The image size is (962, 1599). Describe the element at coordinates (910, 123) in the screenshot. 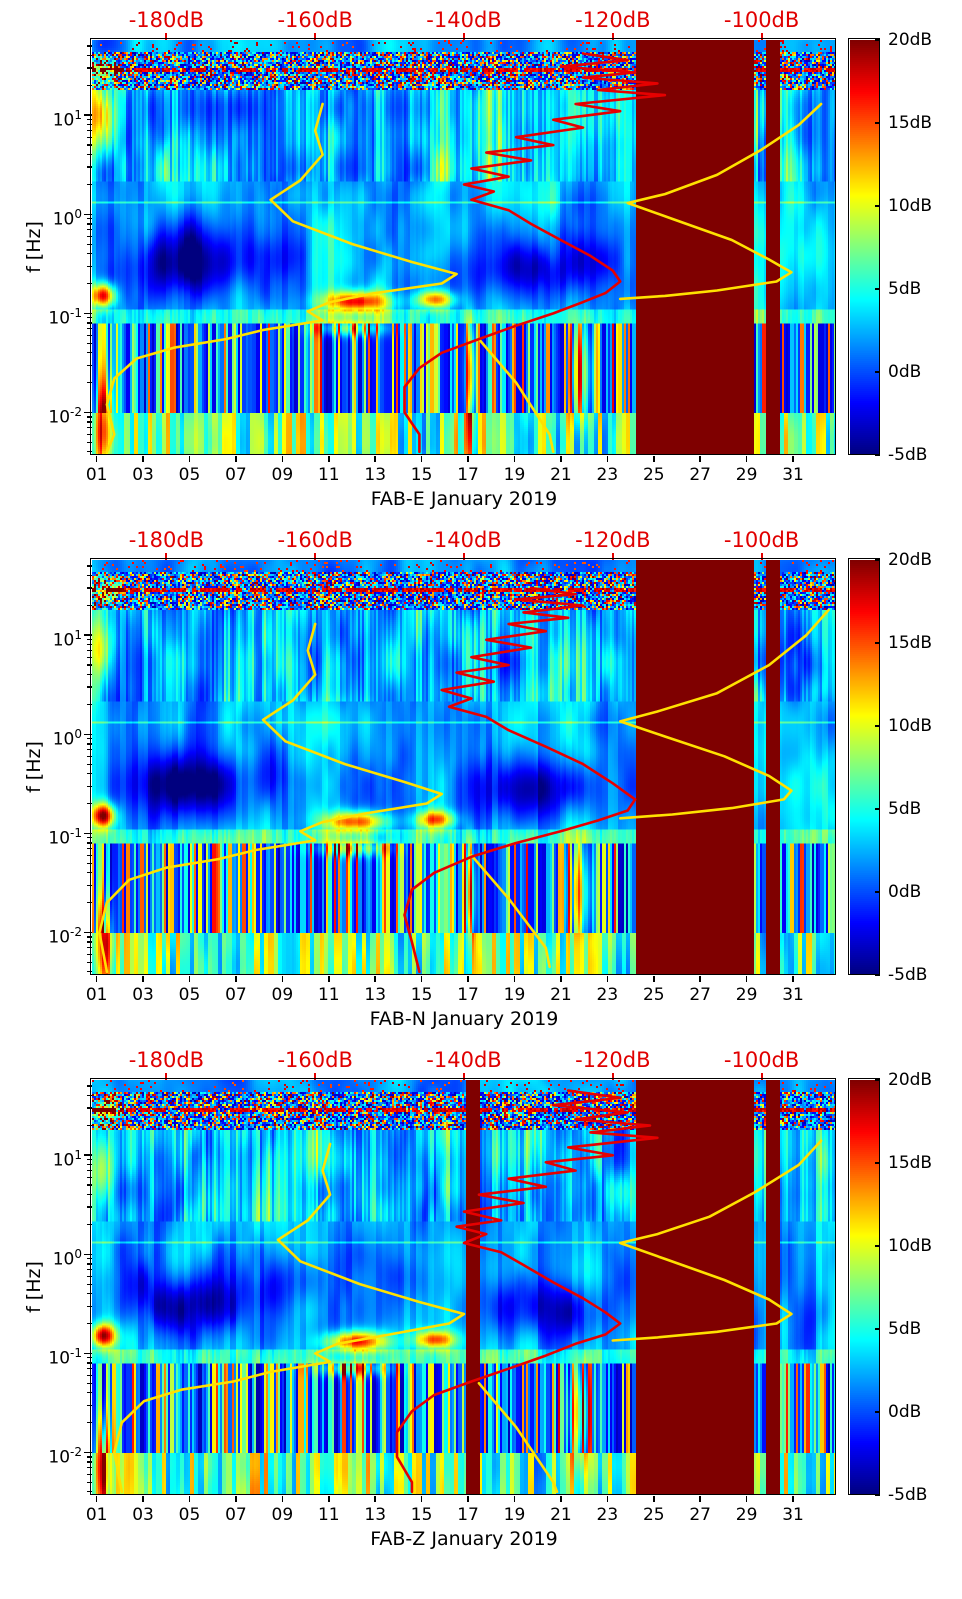

I see `colorbar-tick-label: 15dB` at that location.